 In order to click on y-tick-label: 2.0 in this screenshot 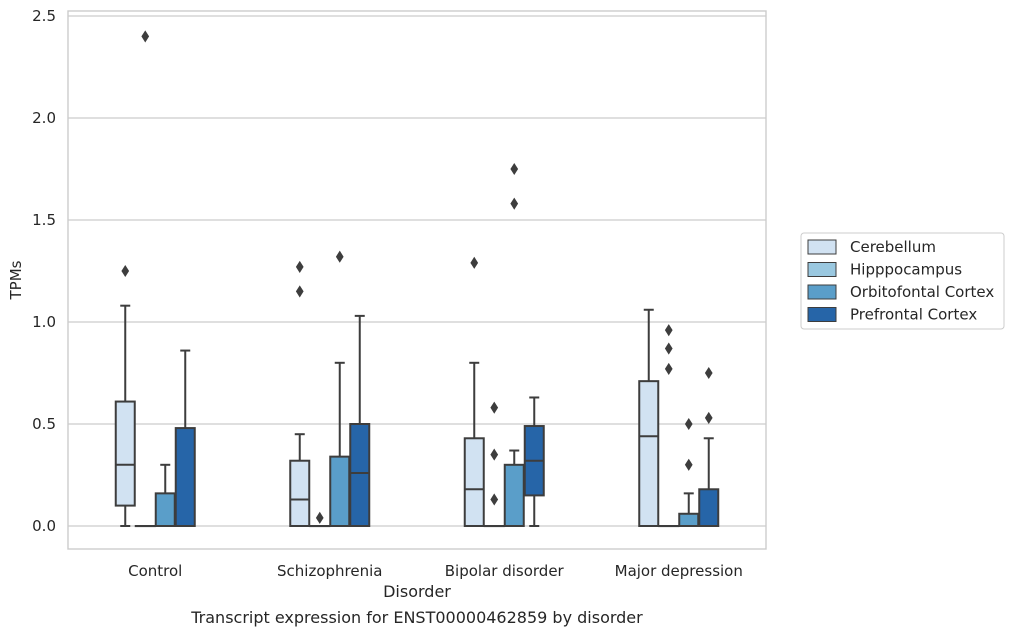, I will do `click(44, 118)`.